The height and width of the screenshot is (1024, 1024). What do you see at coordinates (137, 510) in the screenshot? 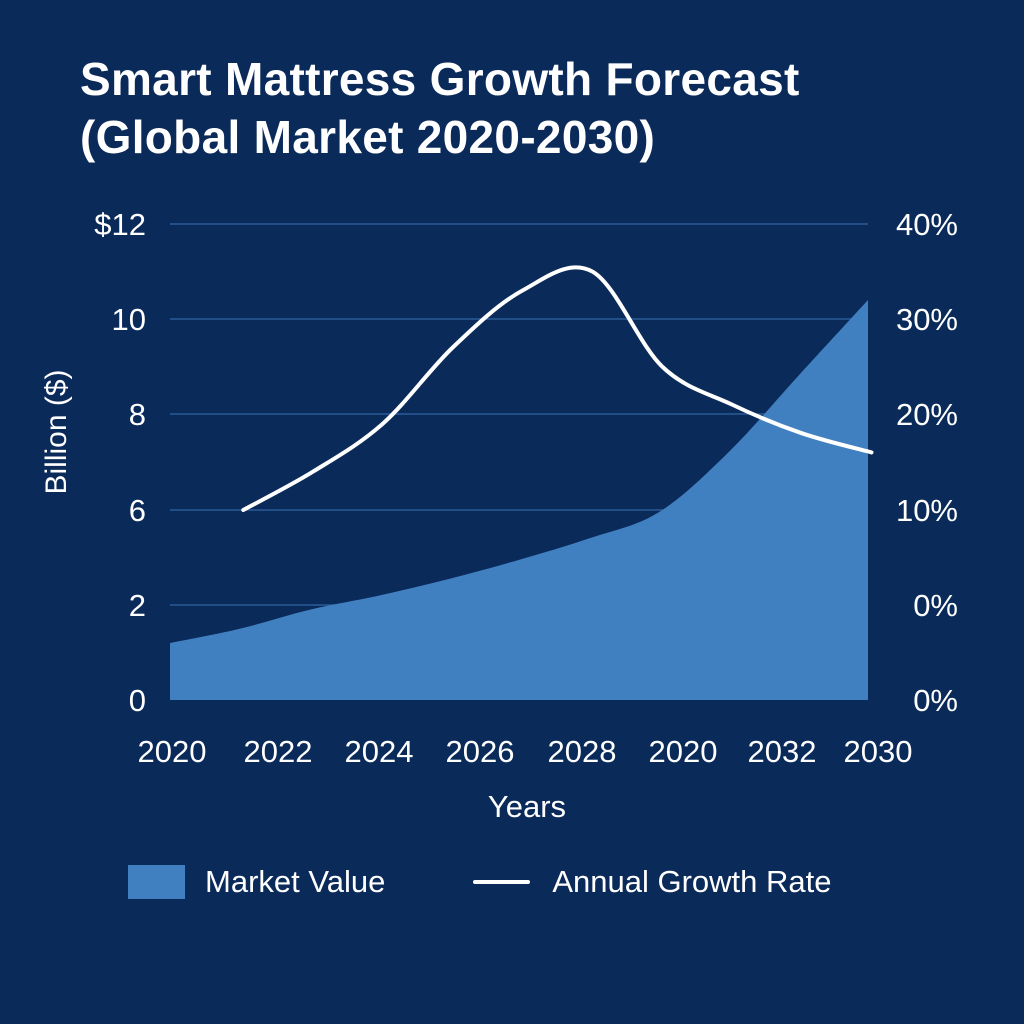
I see `left-tick-label: 6` at bounding box center [137, 510].